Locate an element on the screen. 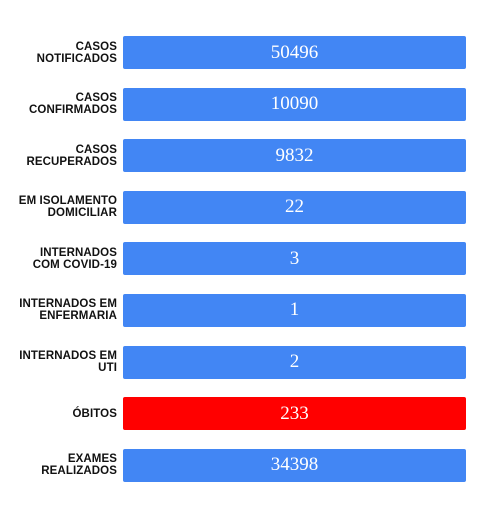 The height and width of the screenshot is (507, 495). stat-label-line2: REALIZADOS is located at coordinates (79, 471).